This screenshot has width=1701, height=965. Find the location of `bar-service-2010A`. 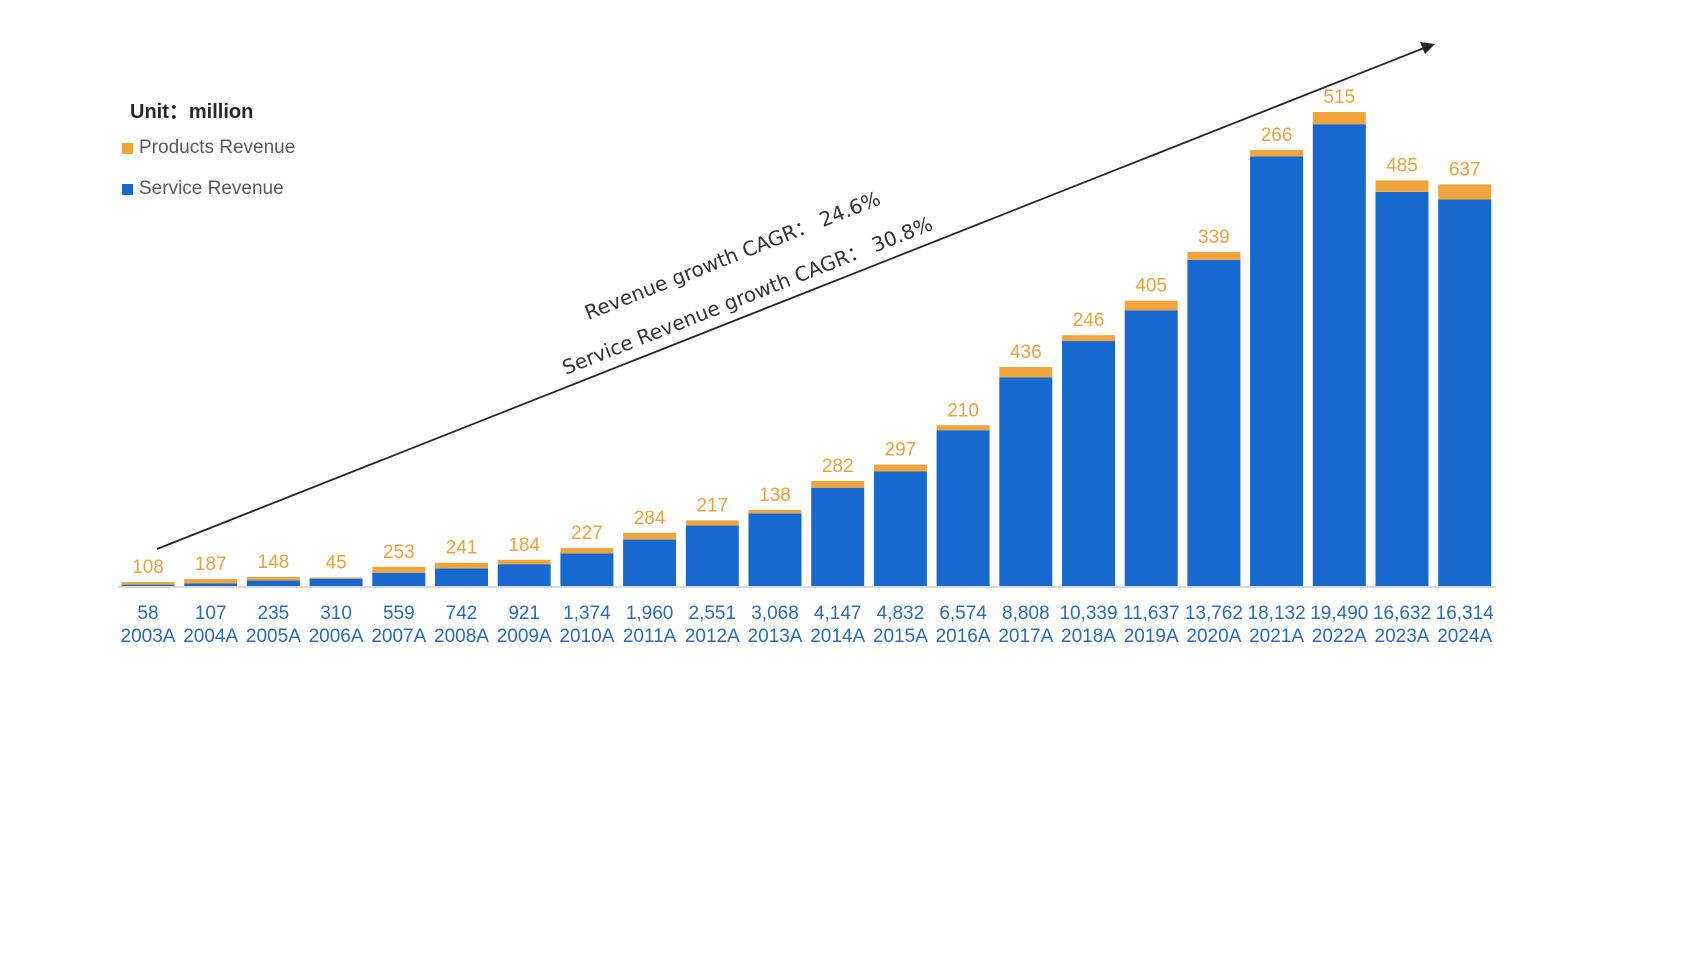

bar-service-2010A is located at coordinates (587, 569).